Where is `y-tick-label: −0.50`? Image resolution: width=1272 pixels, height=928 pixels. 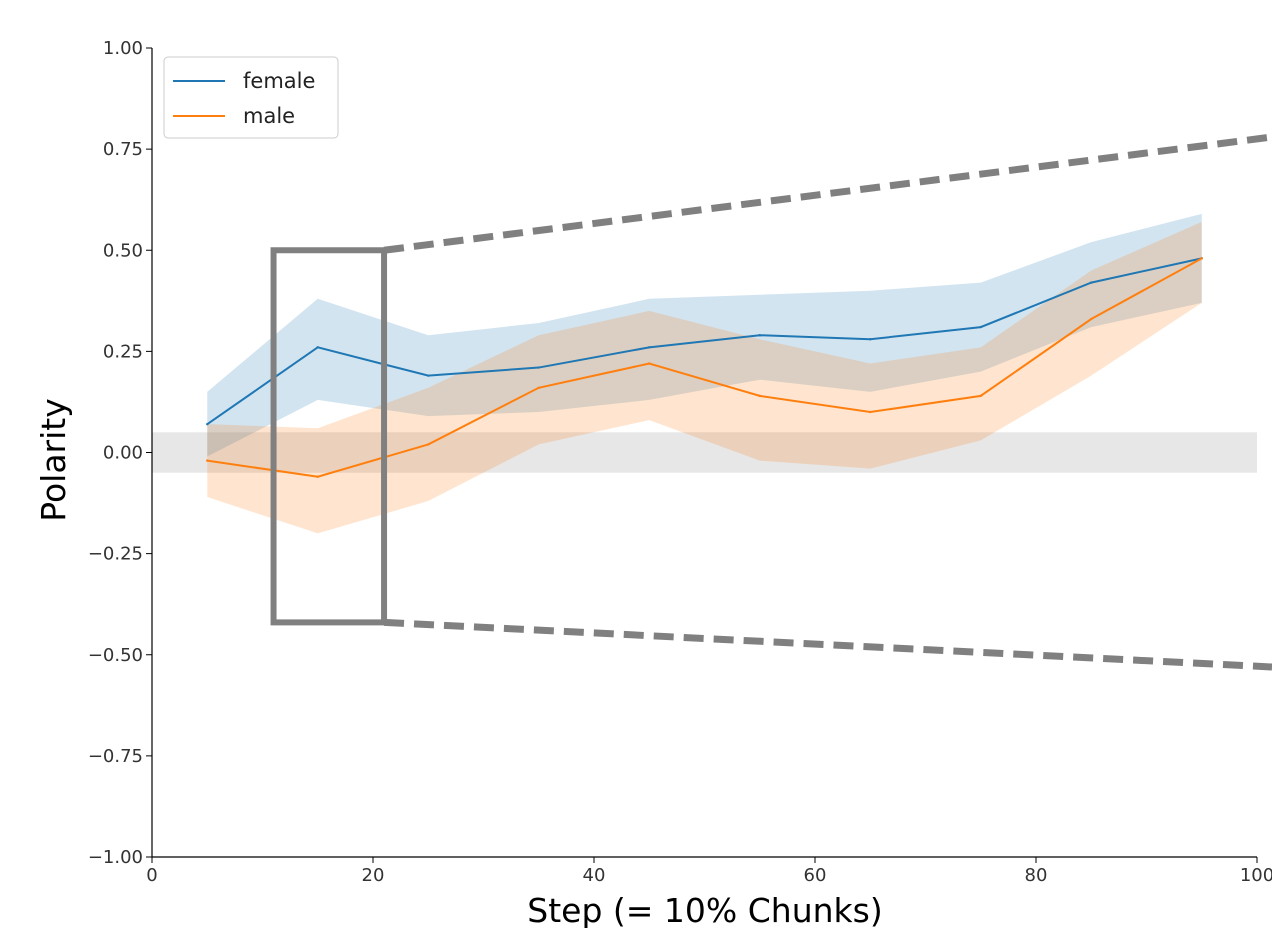 y-tick-label: −0.50 is located at coordinates (115, 655).